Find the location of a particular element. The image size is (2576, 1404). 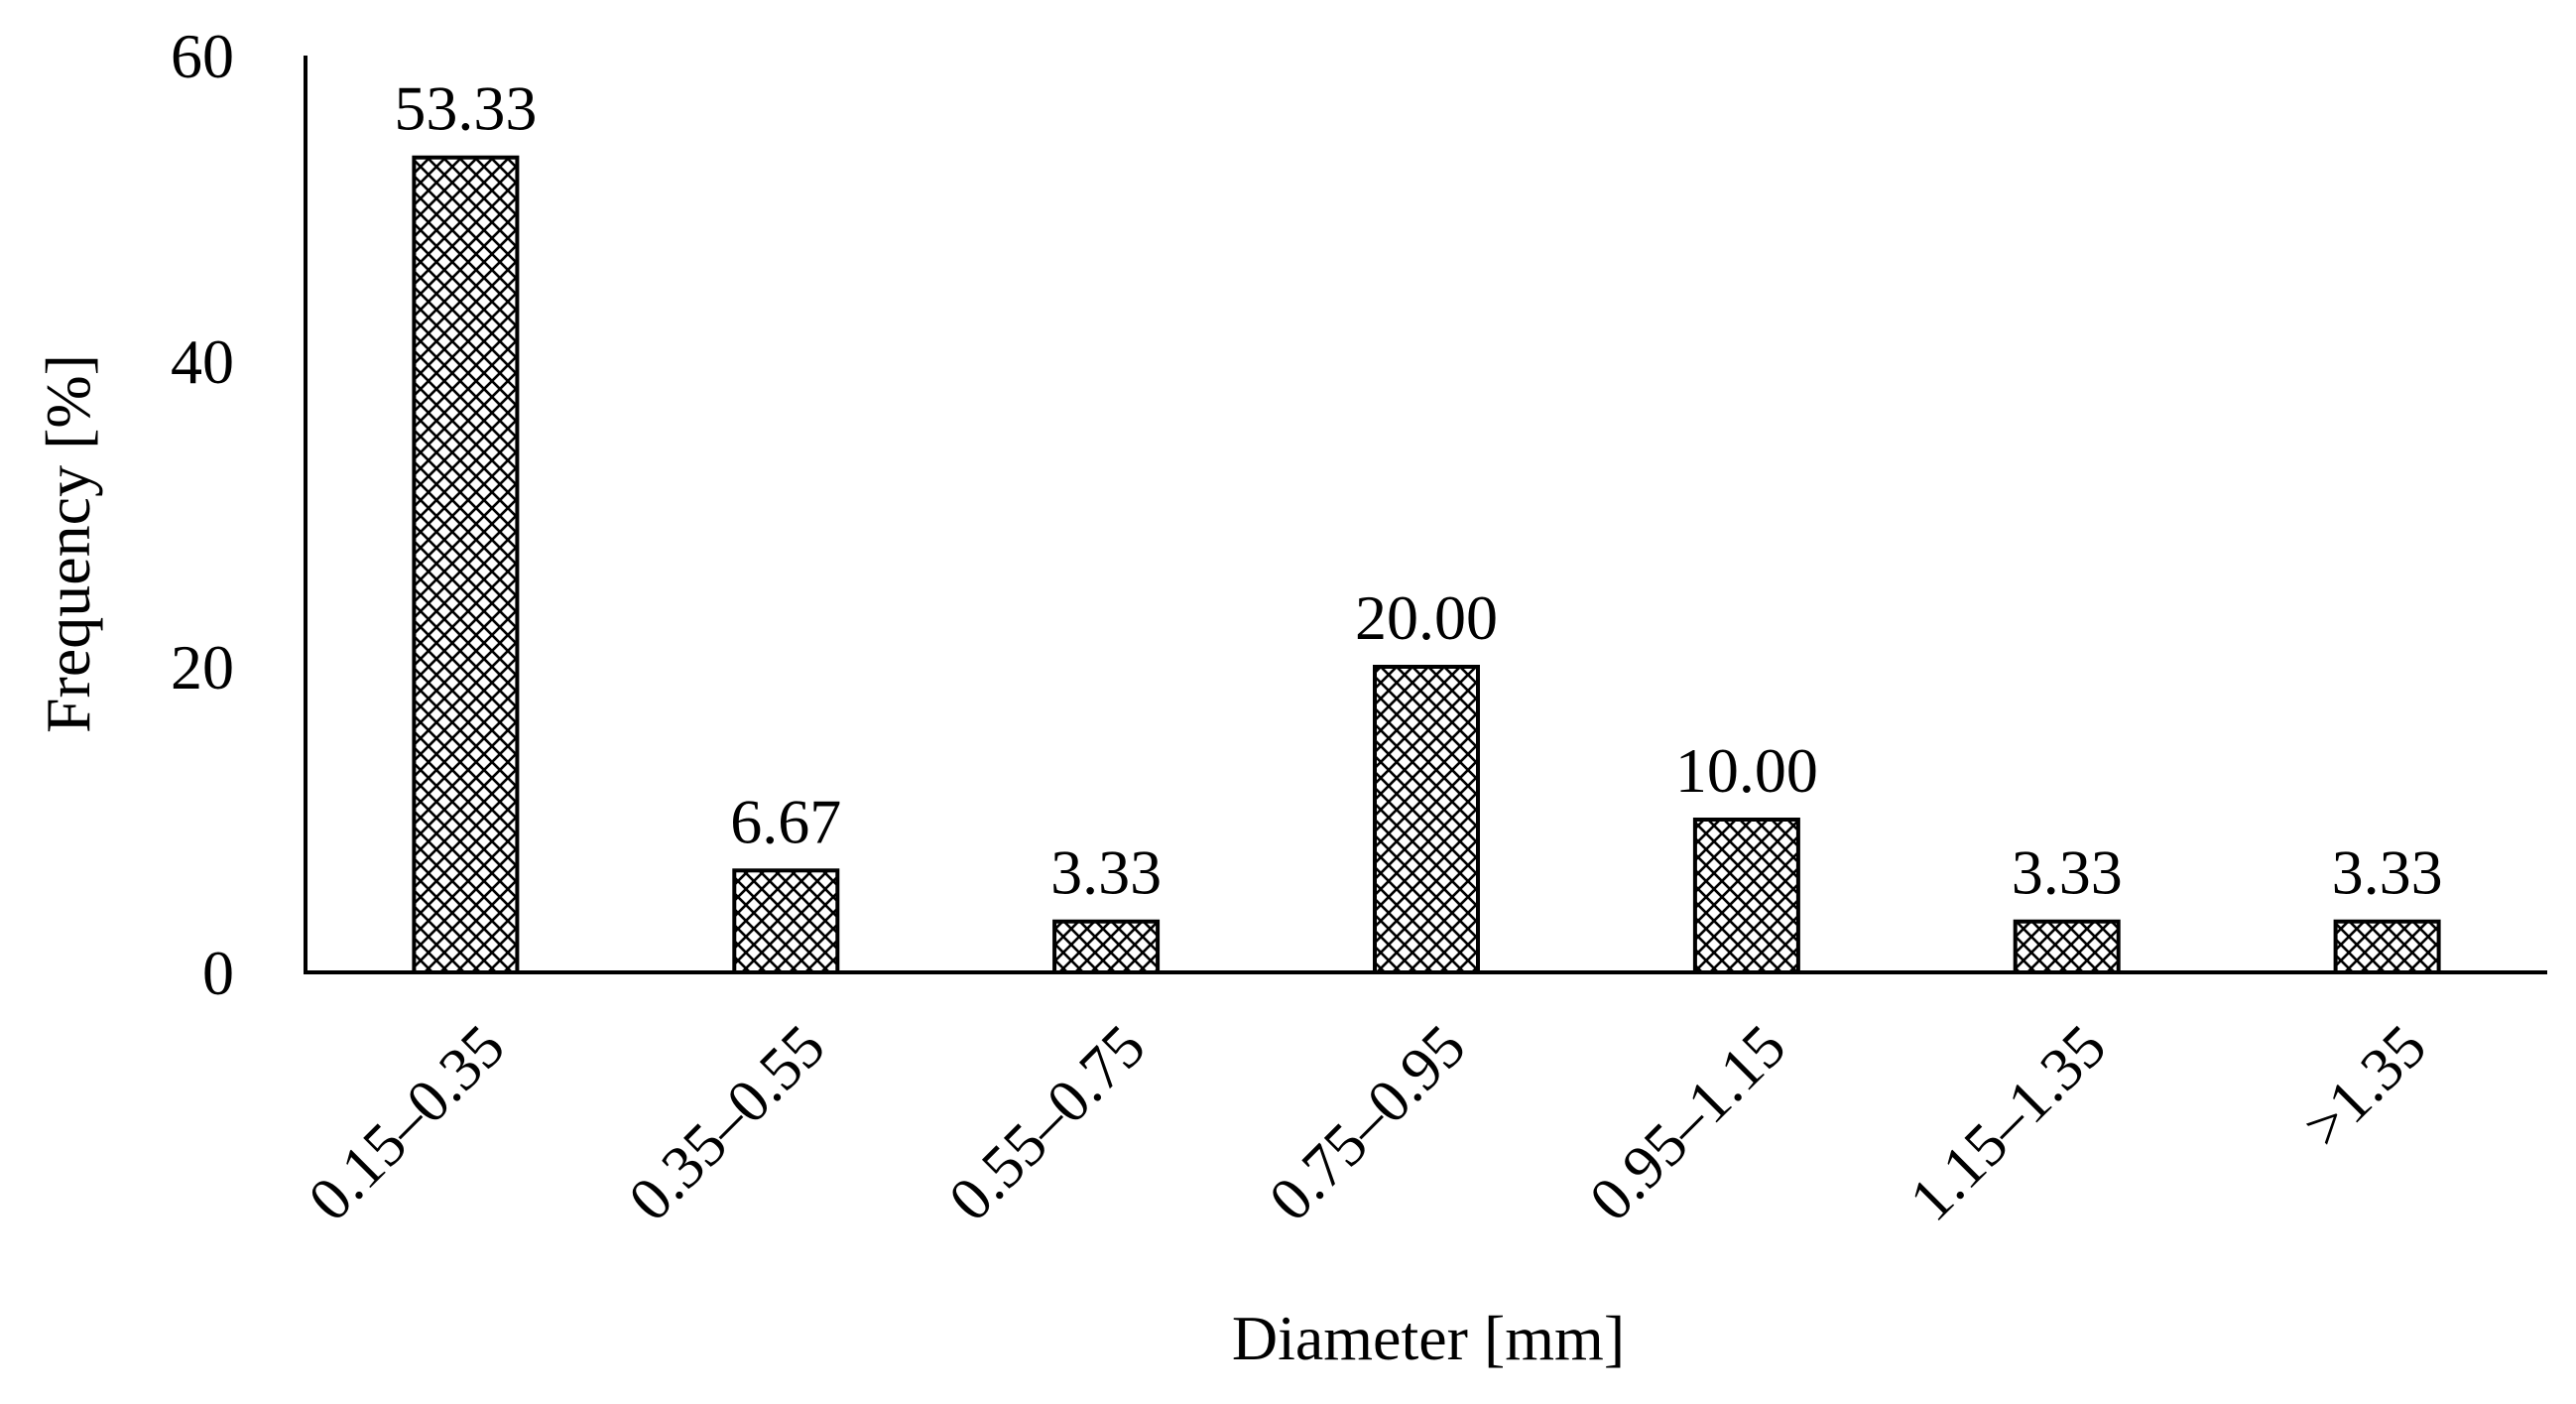

x-tick-label-2: 0.35–0.55 is located at coordinates (726, 1122).